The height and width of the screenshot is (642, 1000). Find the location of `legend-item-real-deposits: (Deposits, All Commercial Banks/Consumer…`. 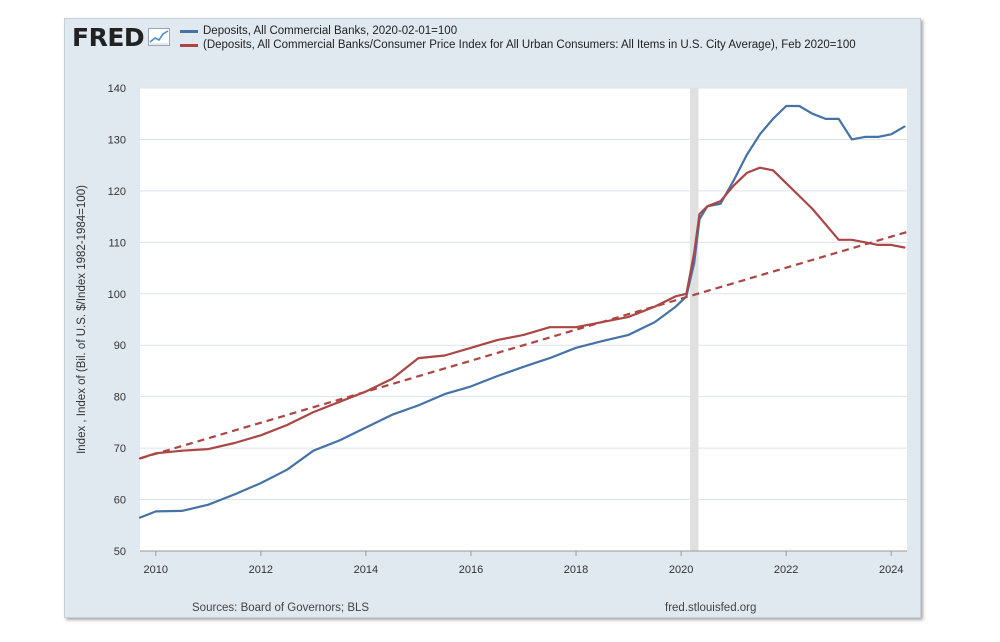

legend-item-real-deposits: (Deposits, All Commercial Banks/Consumer… is located at coordinates (530, 45).